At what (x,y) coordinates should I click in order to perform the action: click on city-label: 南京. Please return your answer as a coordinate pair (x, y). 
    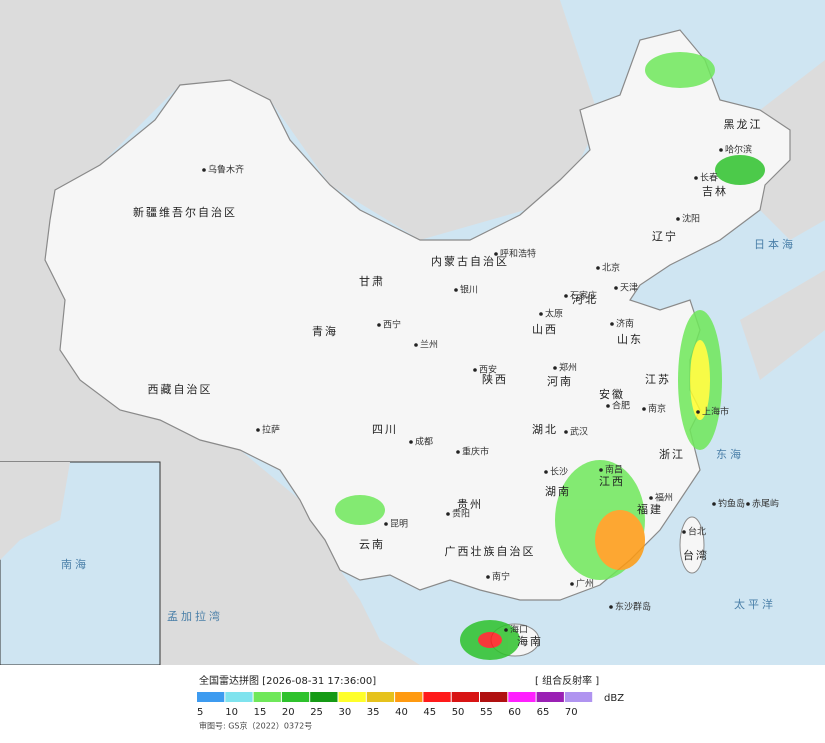
    Looking at the image, I should click on (657, 409).